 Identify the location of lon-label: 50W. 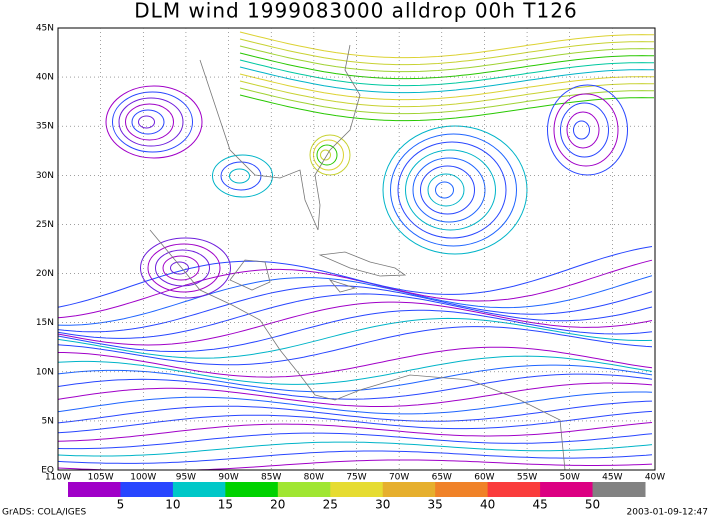
(570, 478).